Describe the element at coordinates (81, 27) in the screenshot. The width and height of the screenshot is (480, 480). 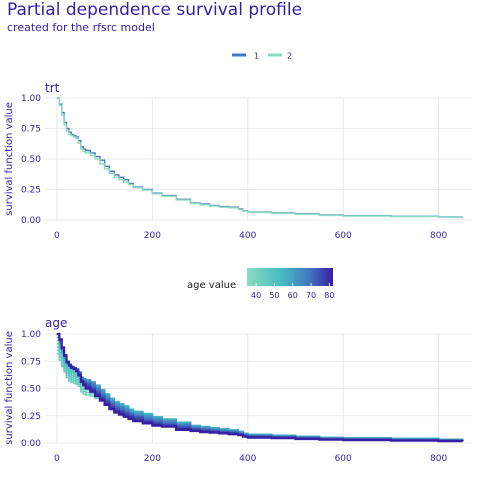
I see `chart-subtitle: created for the rfsrc model` at that location.